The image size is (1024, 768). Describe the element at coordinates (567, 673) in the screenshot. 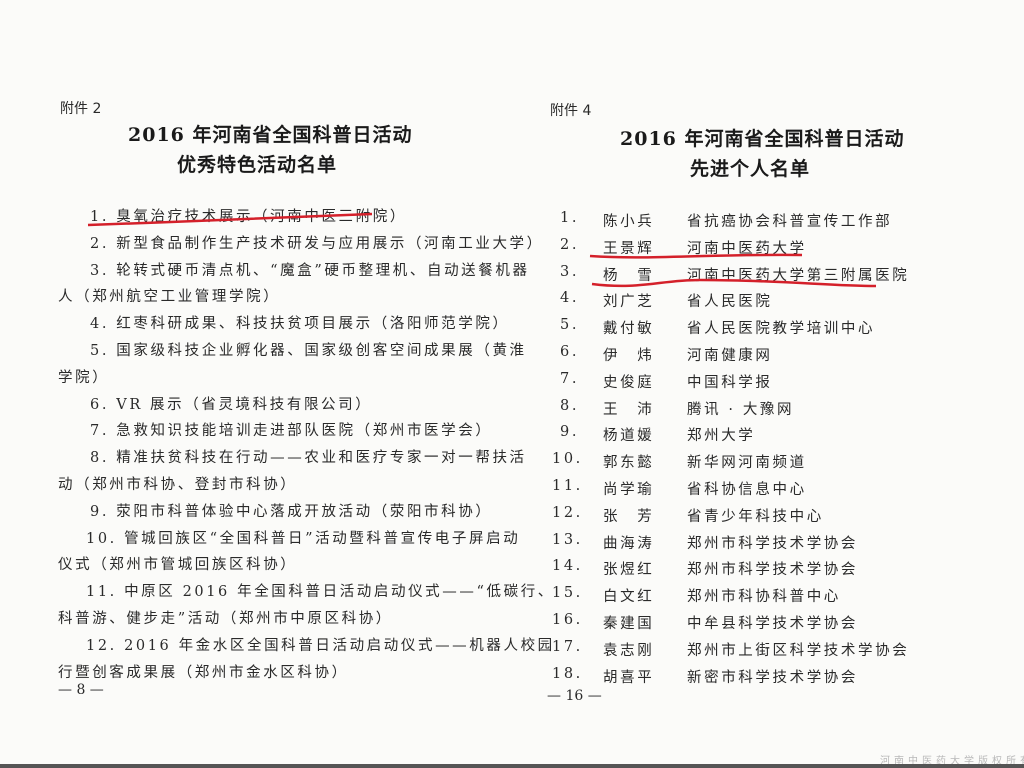

I see `item-number: 18.` at that location.